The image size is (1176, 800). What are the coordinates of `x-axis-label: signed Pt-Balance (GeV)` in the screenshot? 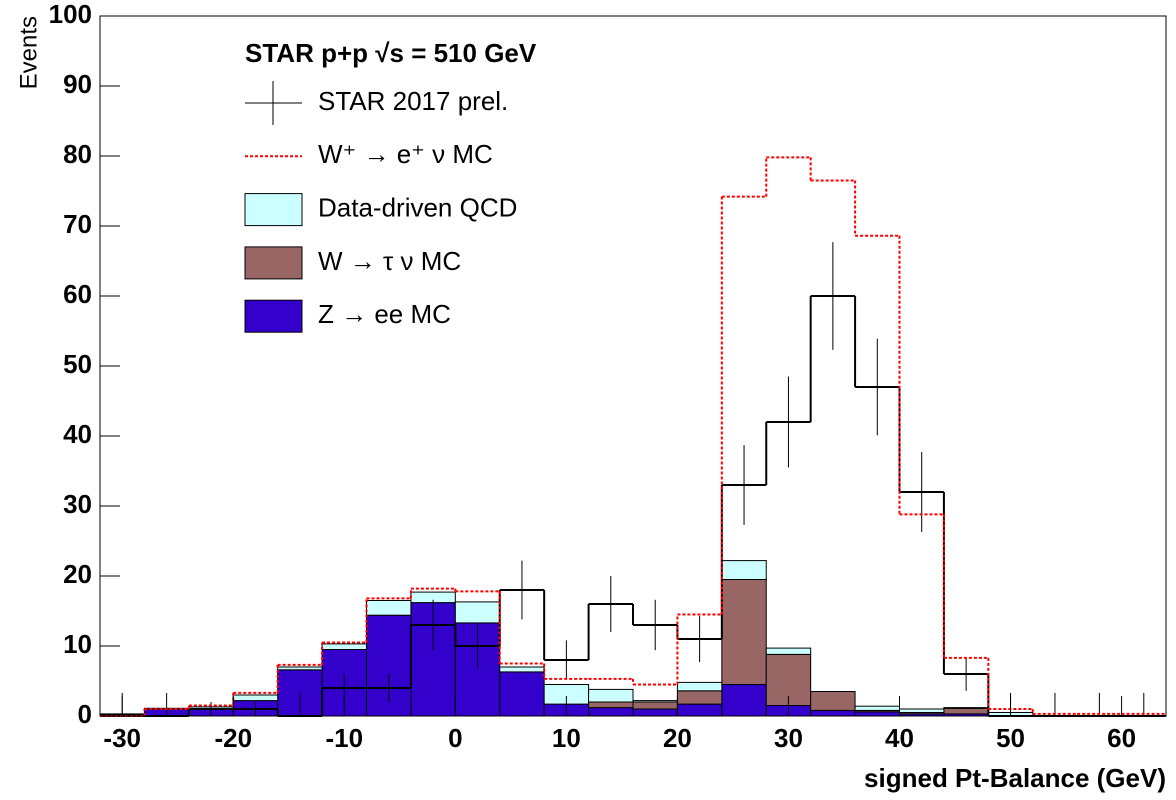 It's located at (1015, 778).